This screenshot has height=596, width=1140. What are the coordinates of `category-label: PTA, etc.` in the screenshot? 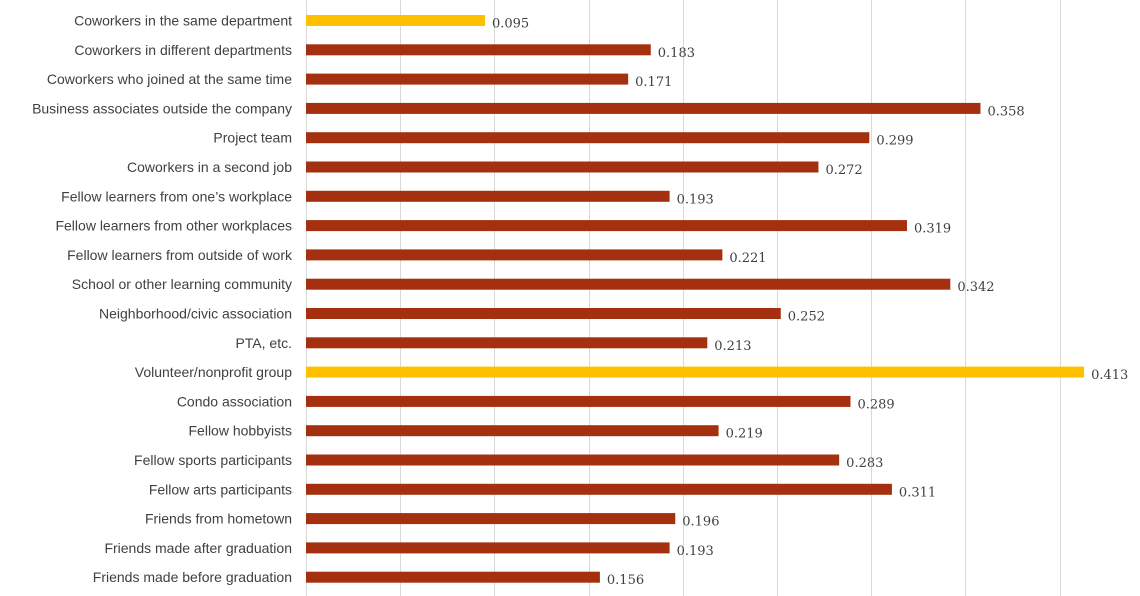 It's located at (263, 343).